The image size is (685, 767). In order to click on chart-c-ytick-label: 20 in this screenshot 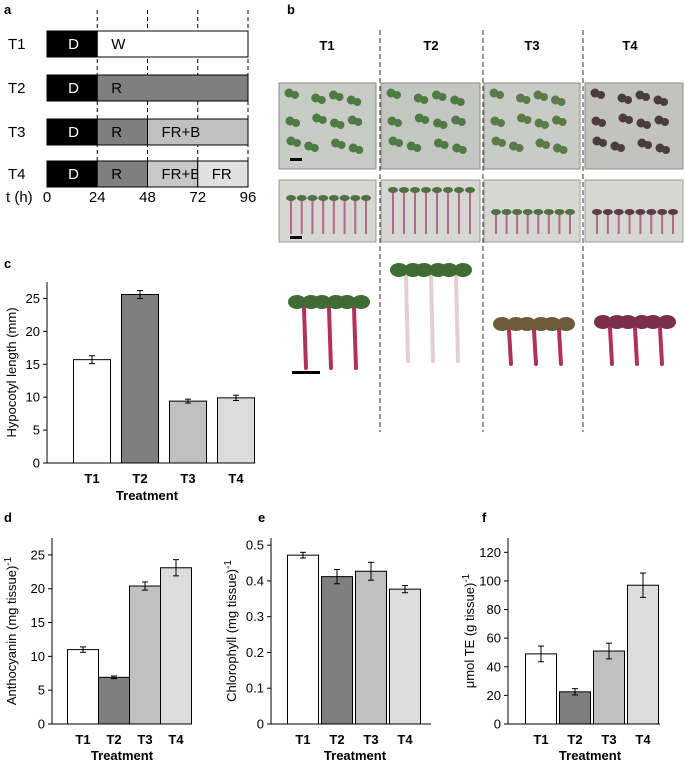, I will do `click(33, 331)`.